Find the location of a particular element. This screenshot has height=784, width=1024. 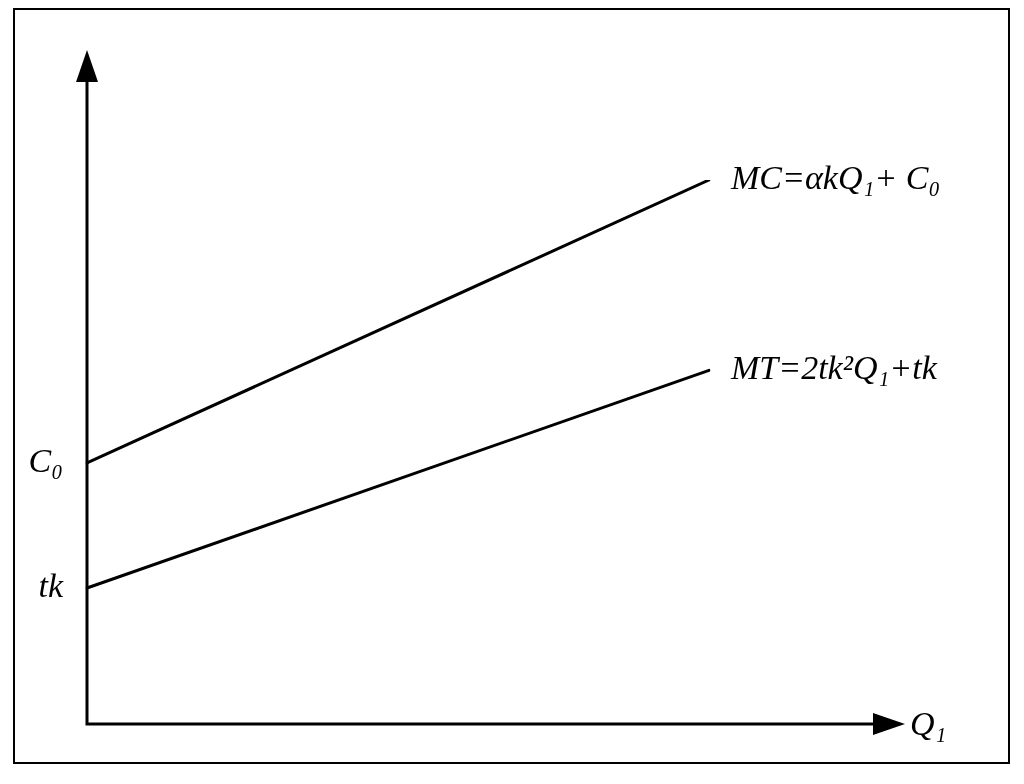

x-axis-title: Q₁ is located at coordinates (928, 723).